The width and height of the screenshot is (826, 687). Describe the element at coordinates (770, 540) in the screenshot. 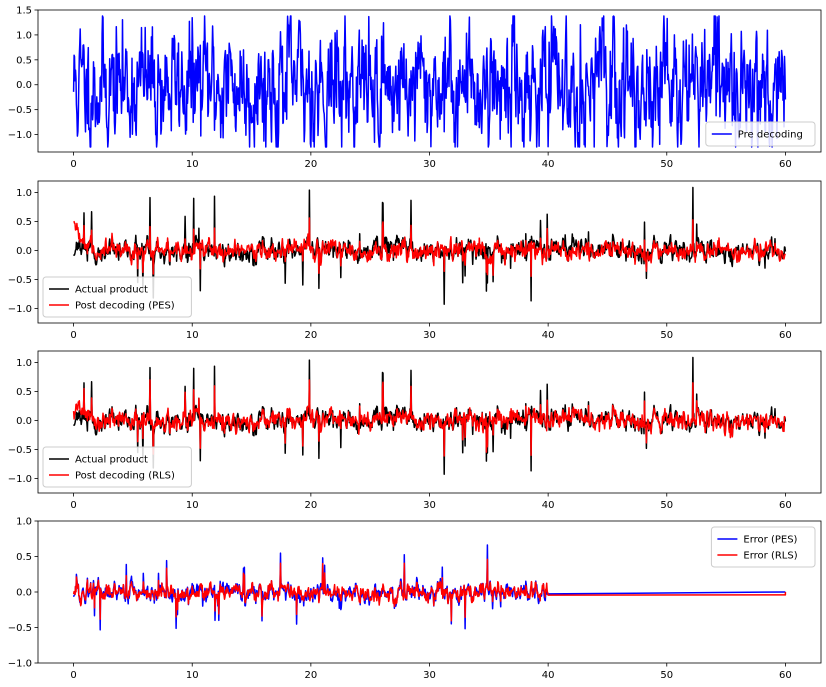

I see `legend-label: Error (PES)` at that location.